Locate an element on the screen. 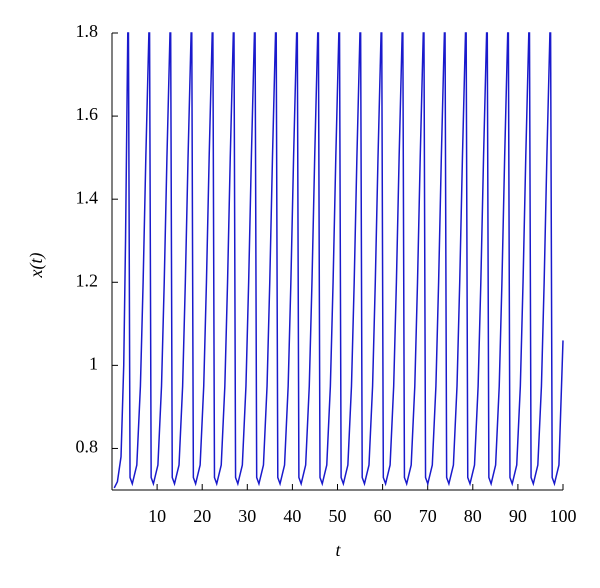 The image size is (600, 588). y-tick-label: 1.4 is located at coordinates (87, 197).